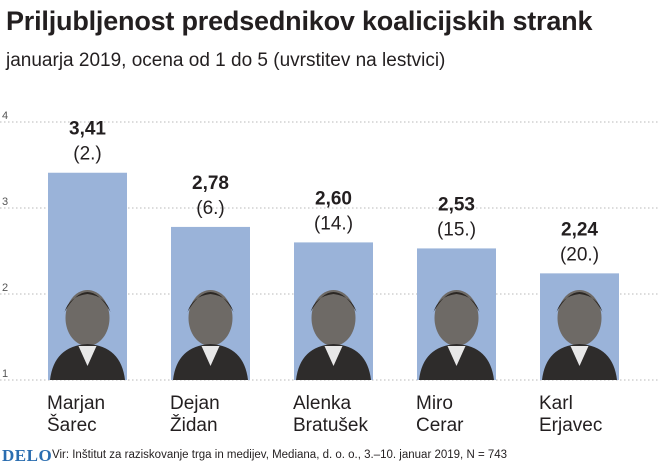  Describe the element at coordinates (87, 129) in the screenshot. I see `value-label: 3,41` at that location.